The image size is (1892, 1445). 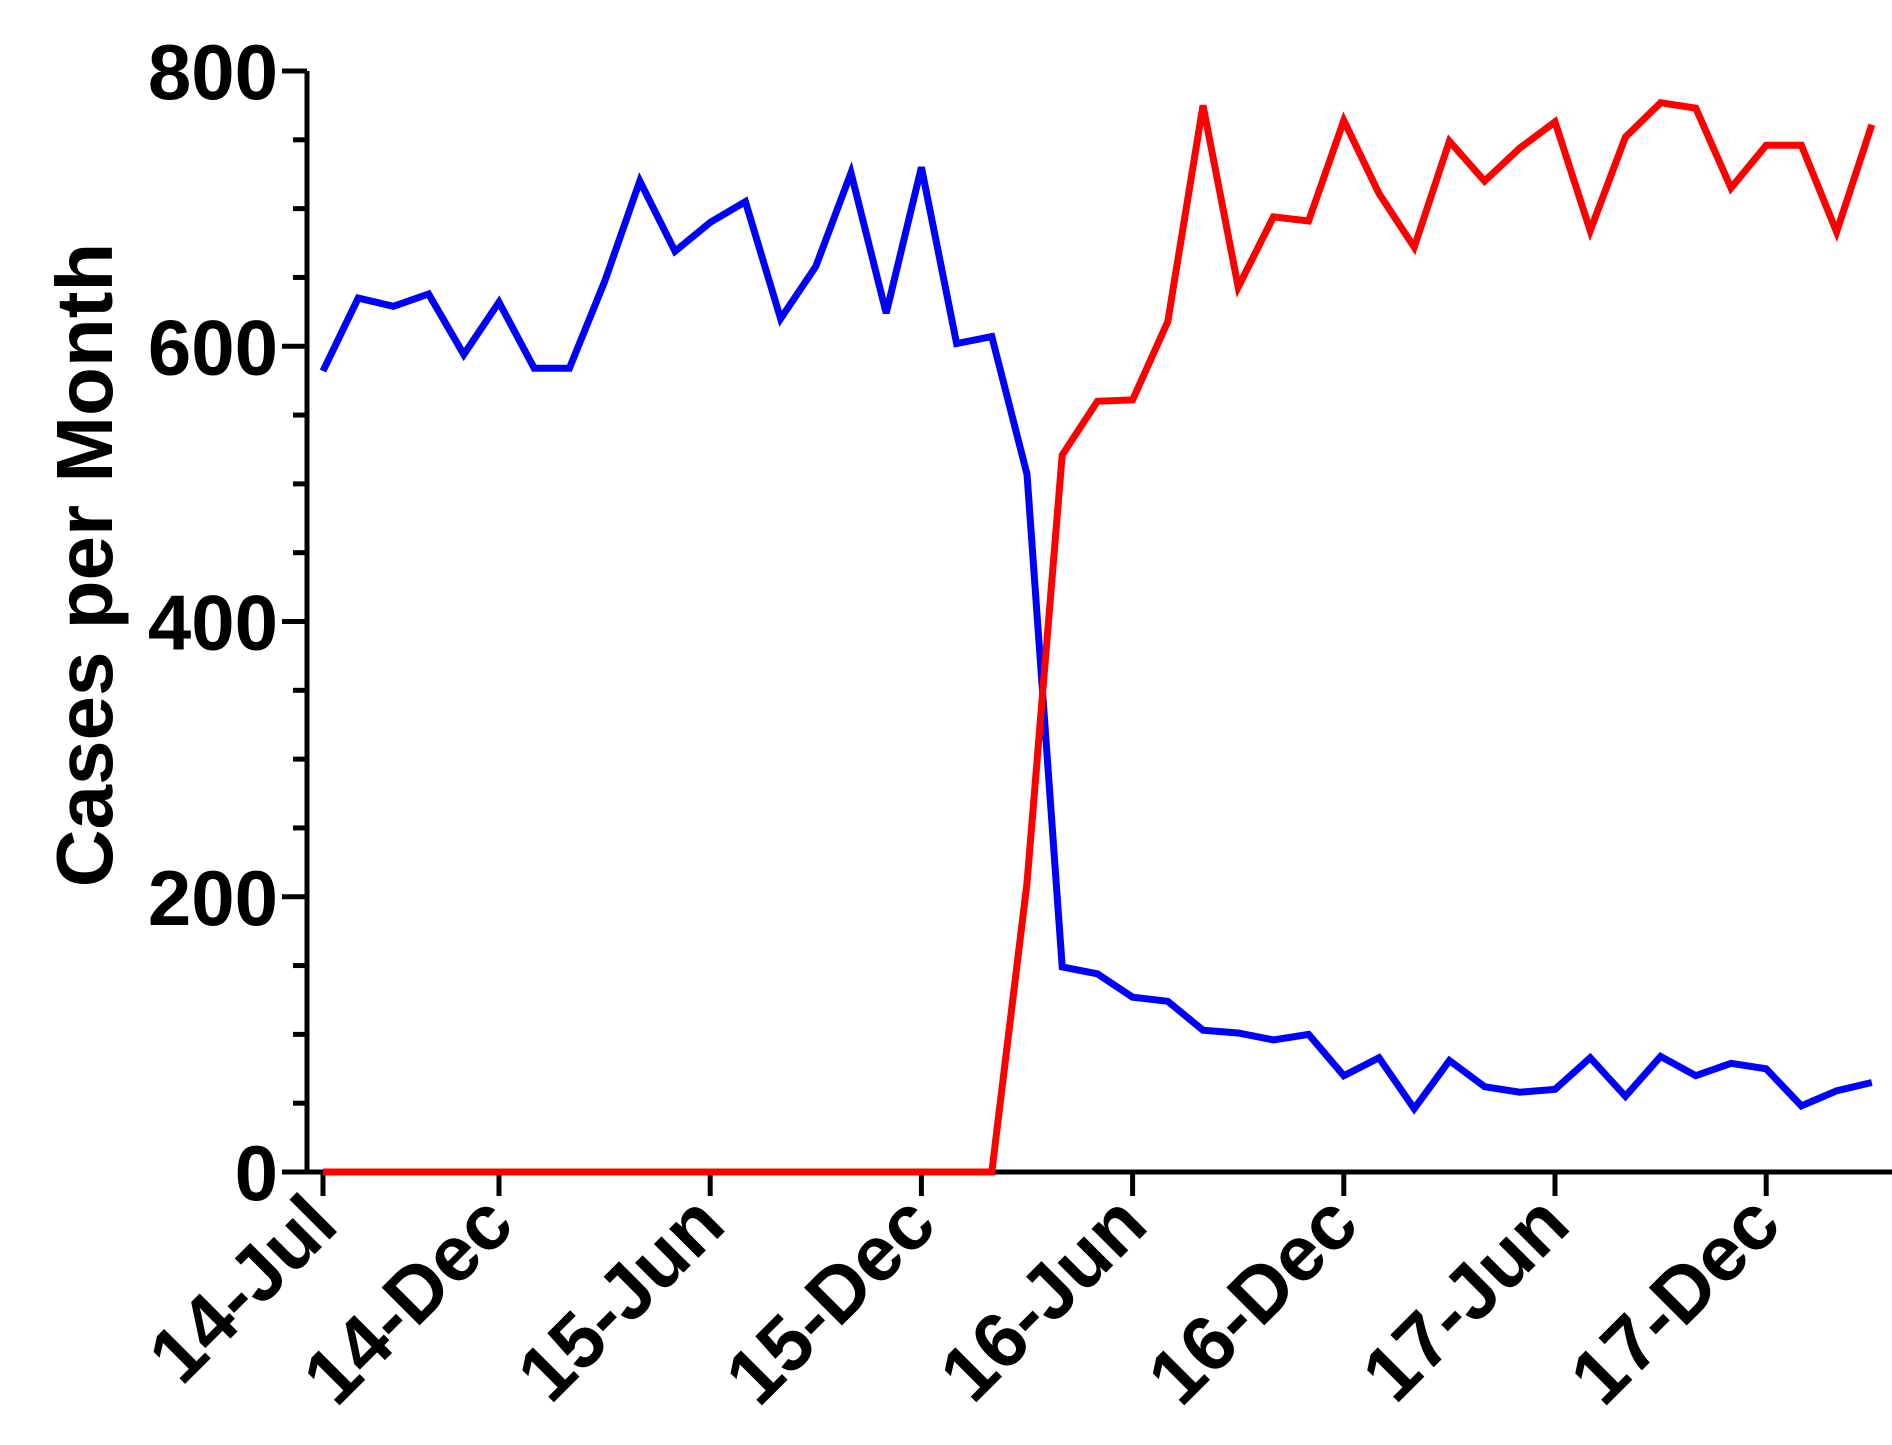 I want to click on x-tick-label: 17-Jun, so click(x=1465, y=1298).